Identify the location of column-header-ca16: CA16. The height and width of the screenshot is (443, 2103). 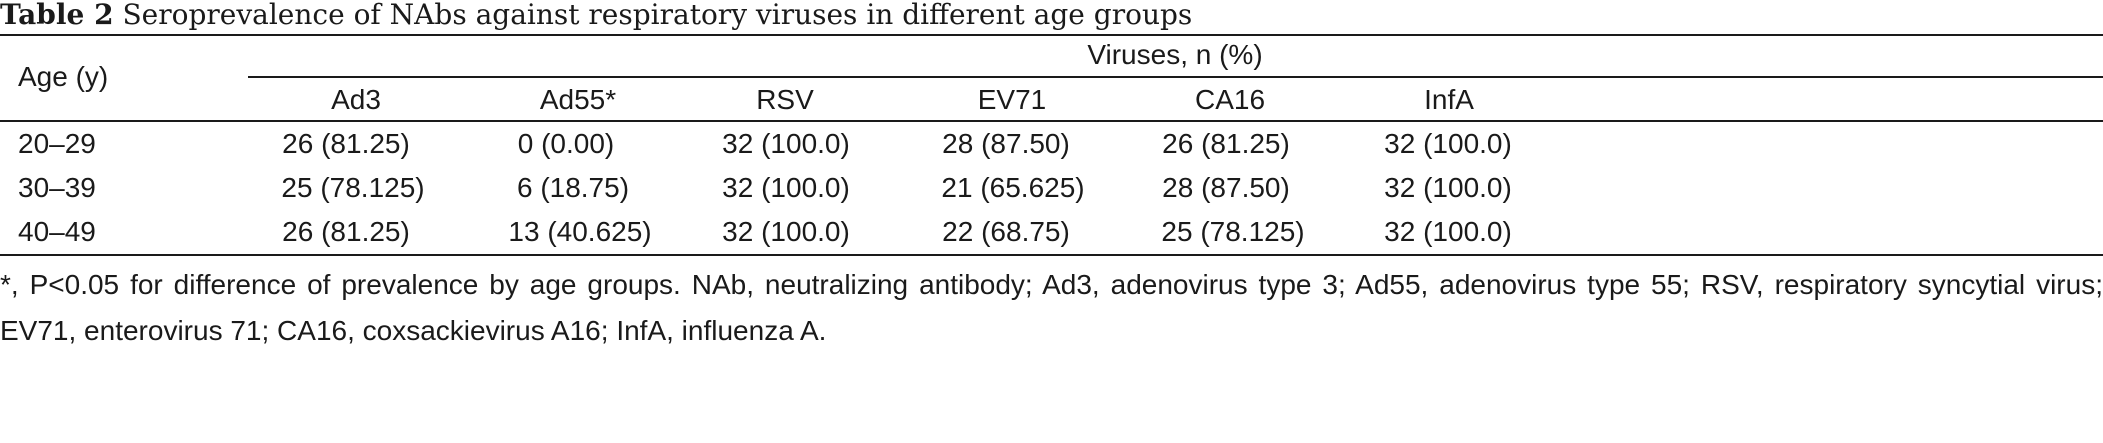
(1230, 99).